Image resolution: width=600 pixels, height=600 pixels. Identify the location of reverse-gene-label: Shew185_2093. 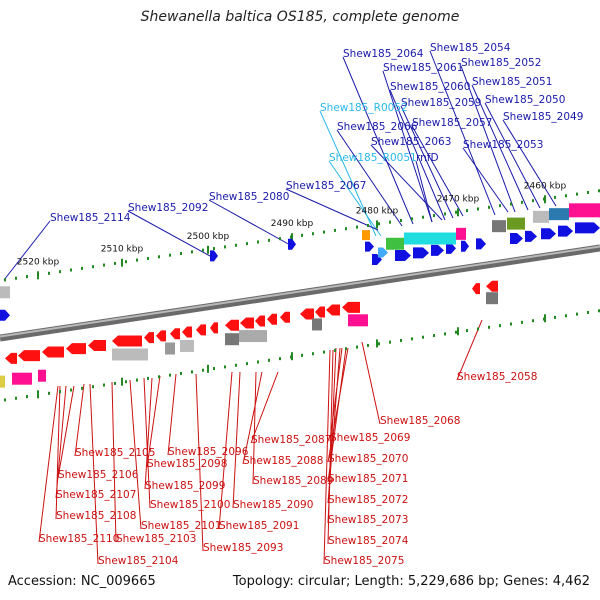
(243, 548).